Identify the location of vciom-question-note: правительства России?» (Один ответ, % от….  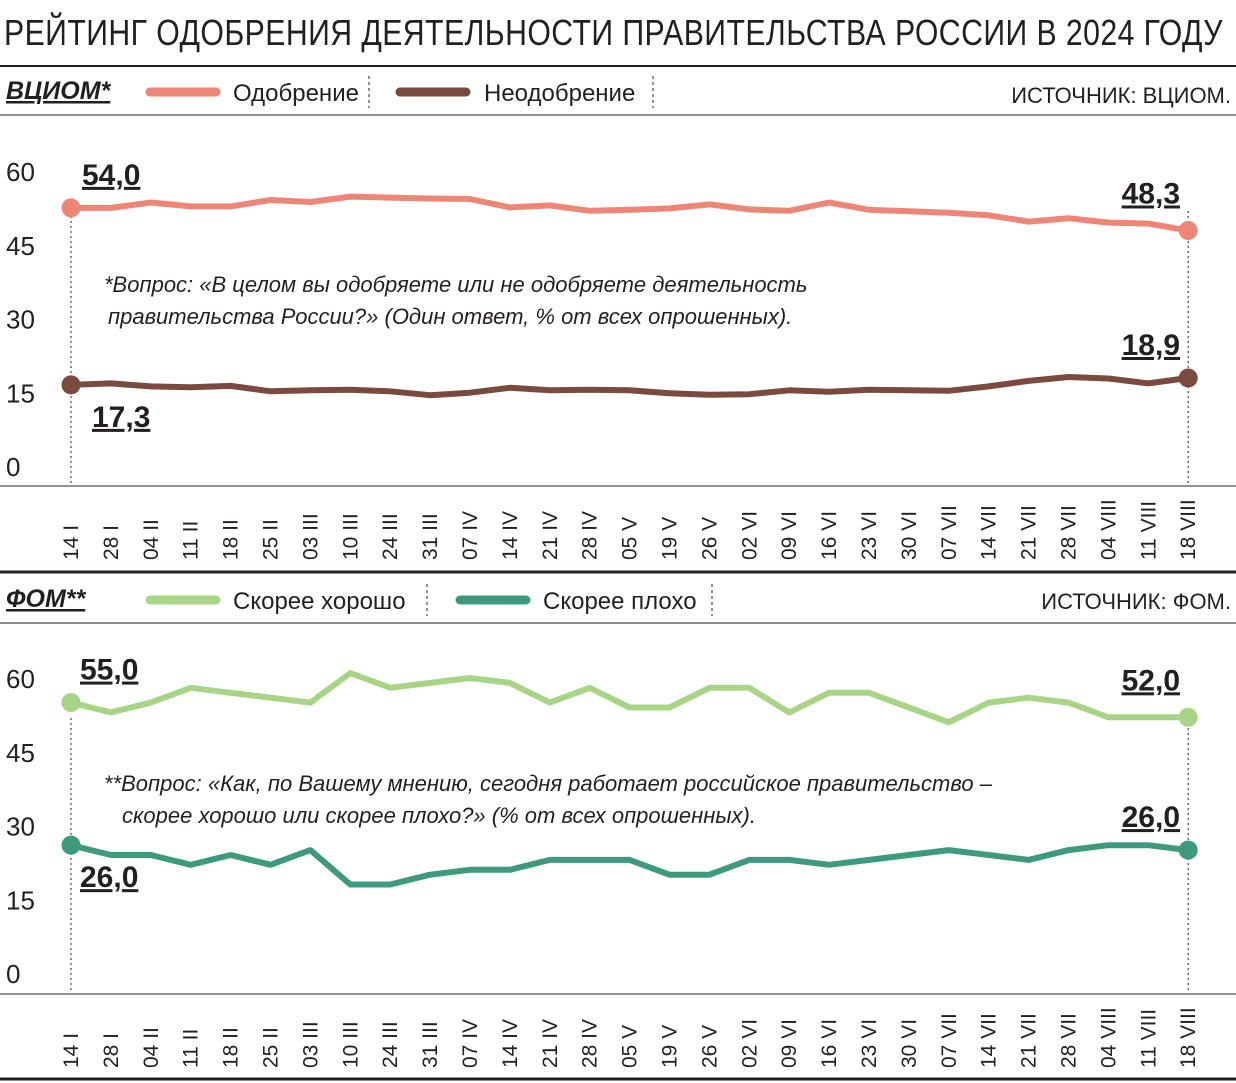
(450, 316).